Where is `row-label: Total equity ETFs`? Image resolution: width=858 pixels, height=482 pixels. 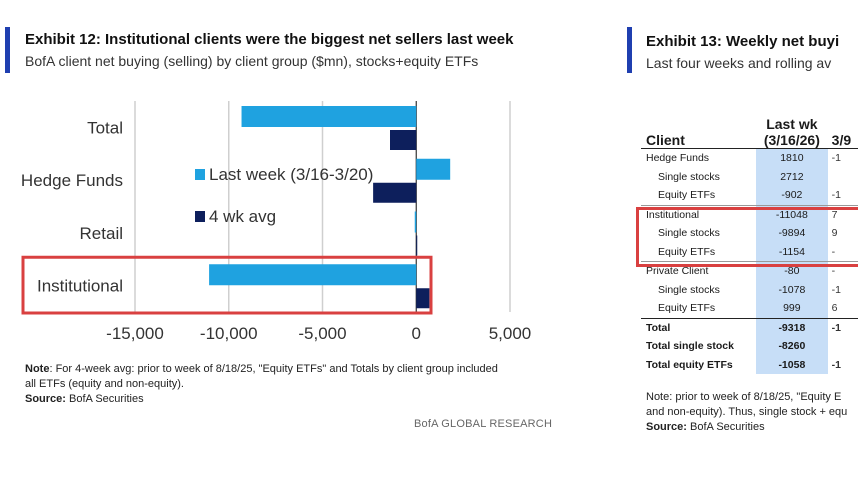
row-label: Total equity ETFs is located at coordinates (689, 364).